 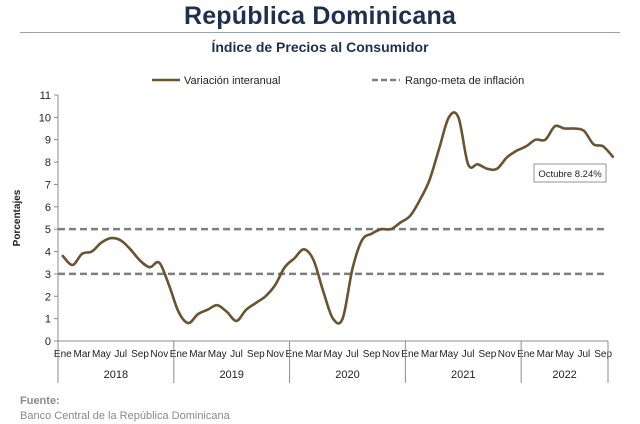 What do you see at coordinates (347, 375) in the screenshot?
I see `year-label: 2020` at bounding box center [347, 375].